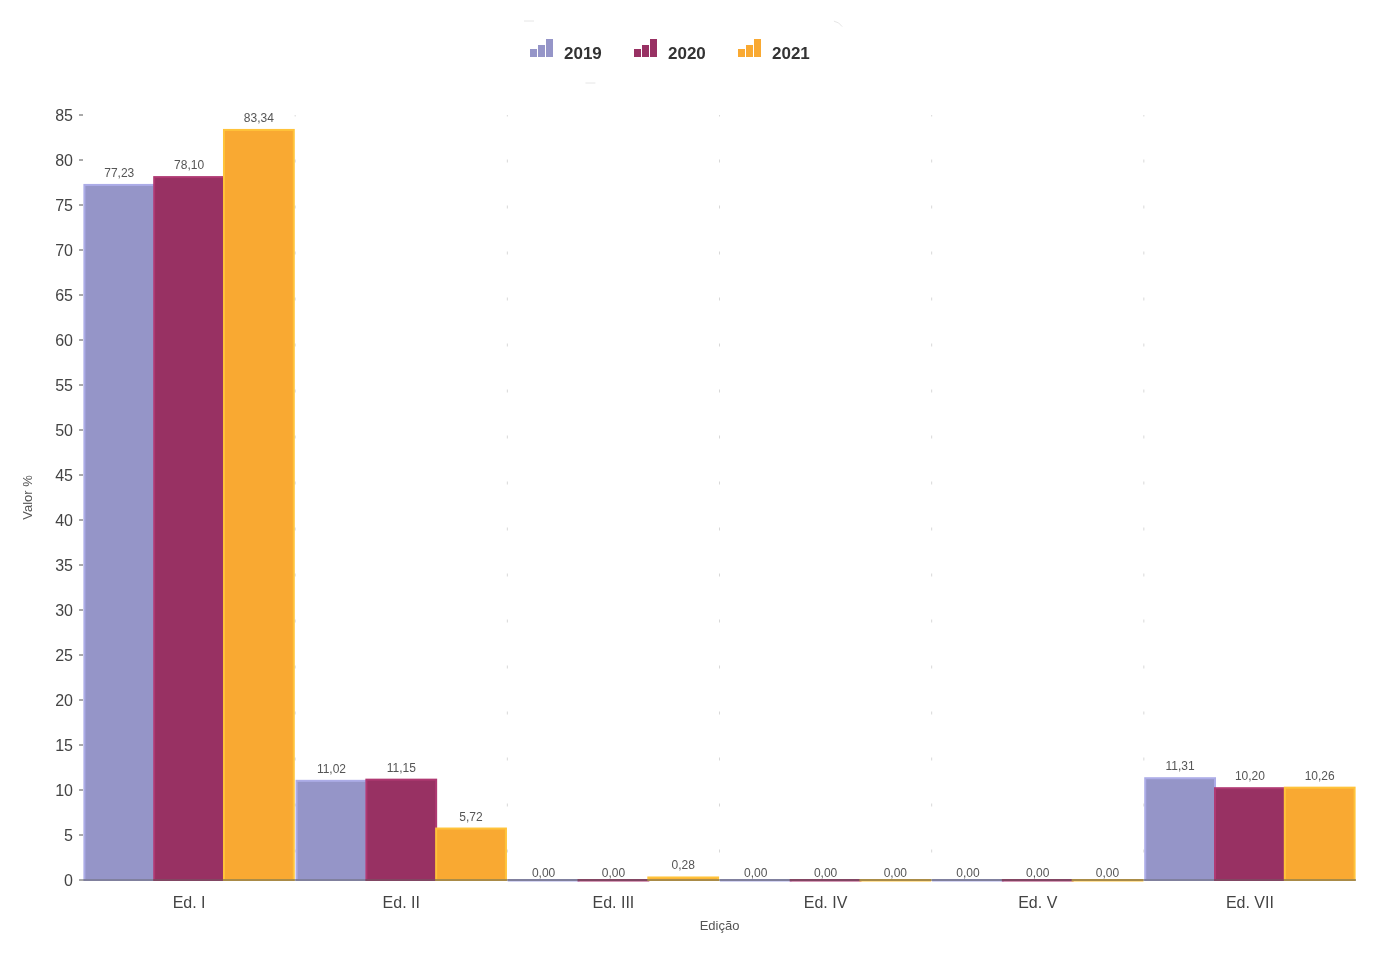 The width and height of the screenshot is (1374, 954). What do you see at coordinates (583, 53) in the screenshot?
I see `legend-label: 2019` at bounding box center [583, 53].